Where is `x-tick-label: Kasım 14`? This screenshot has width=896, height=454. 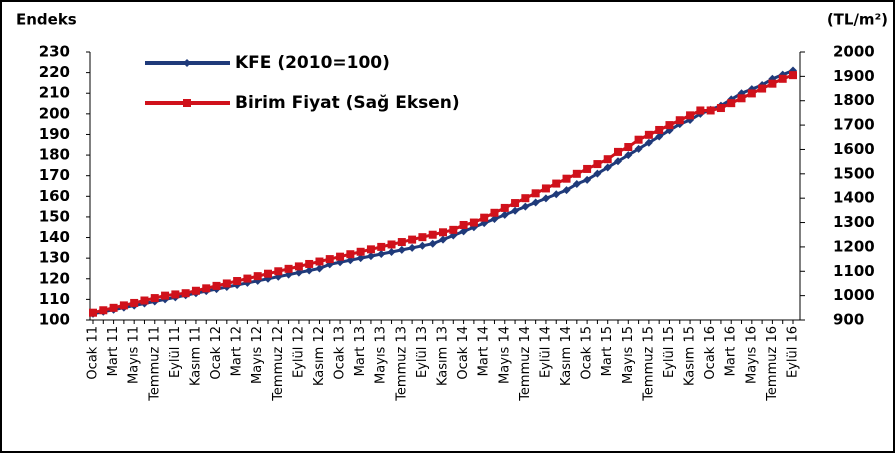 x-tick-label: Kasım 14 is located at coordinates (566, 356).